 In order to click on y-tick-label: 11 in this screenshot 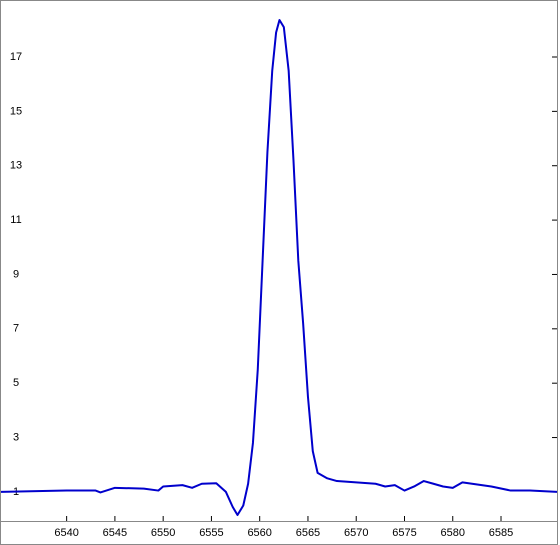, I will do `click(15, 220)`.